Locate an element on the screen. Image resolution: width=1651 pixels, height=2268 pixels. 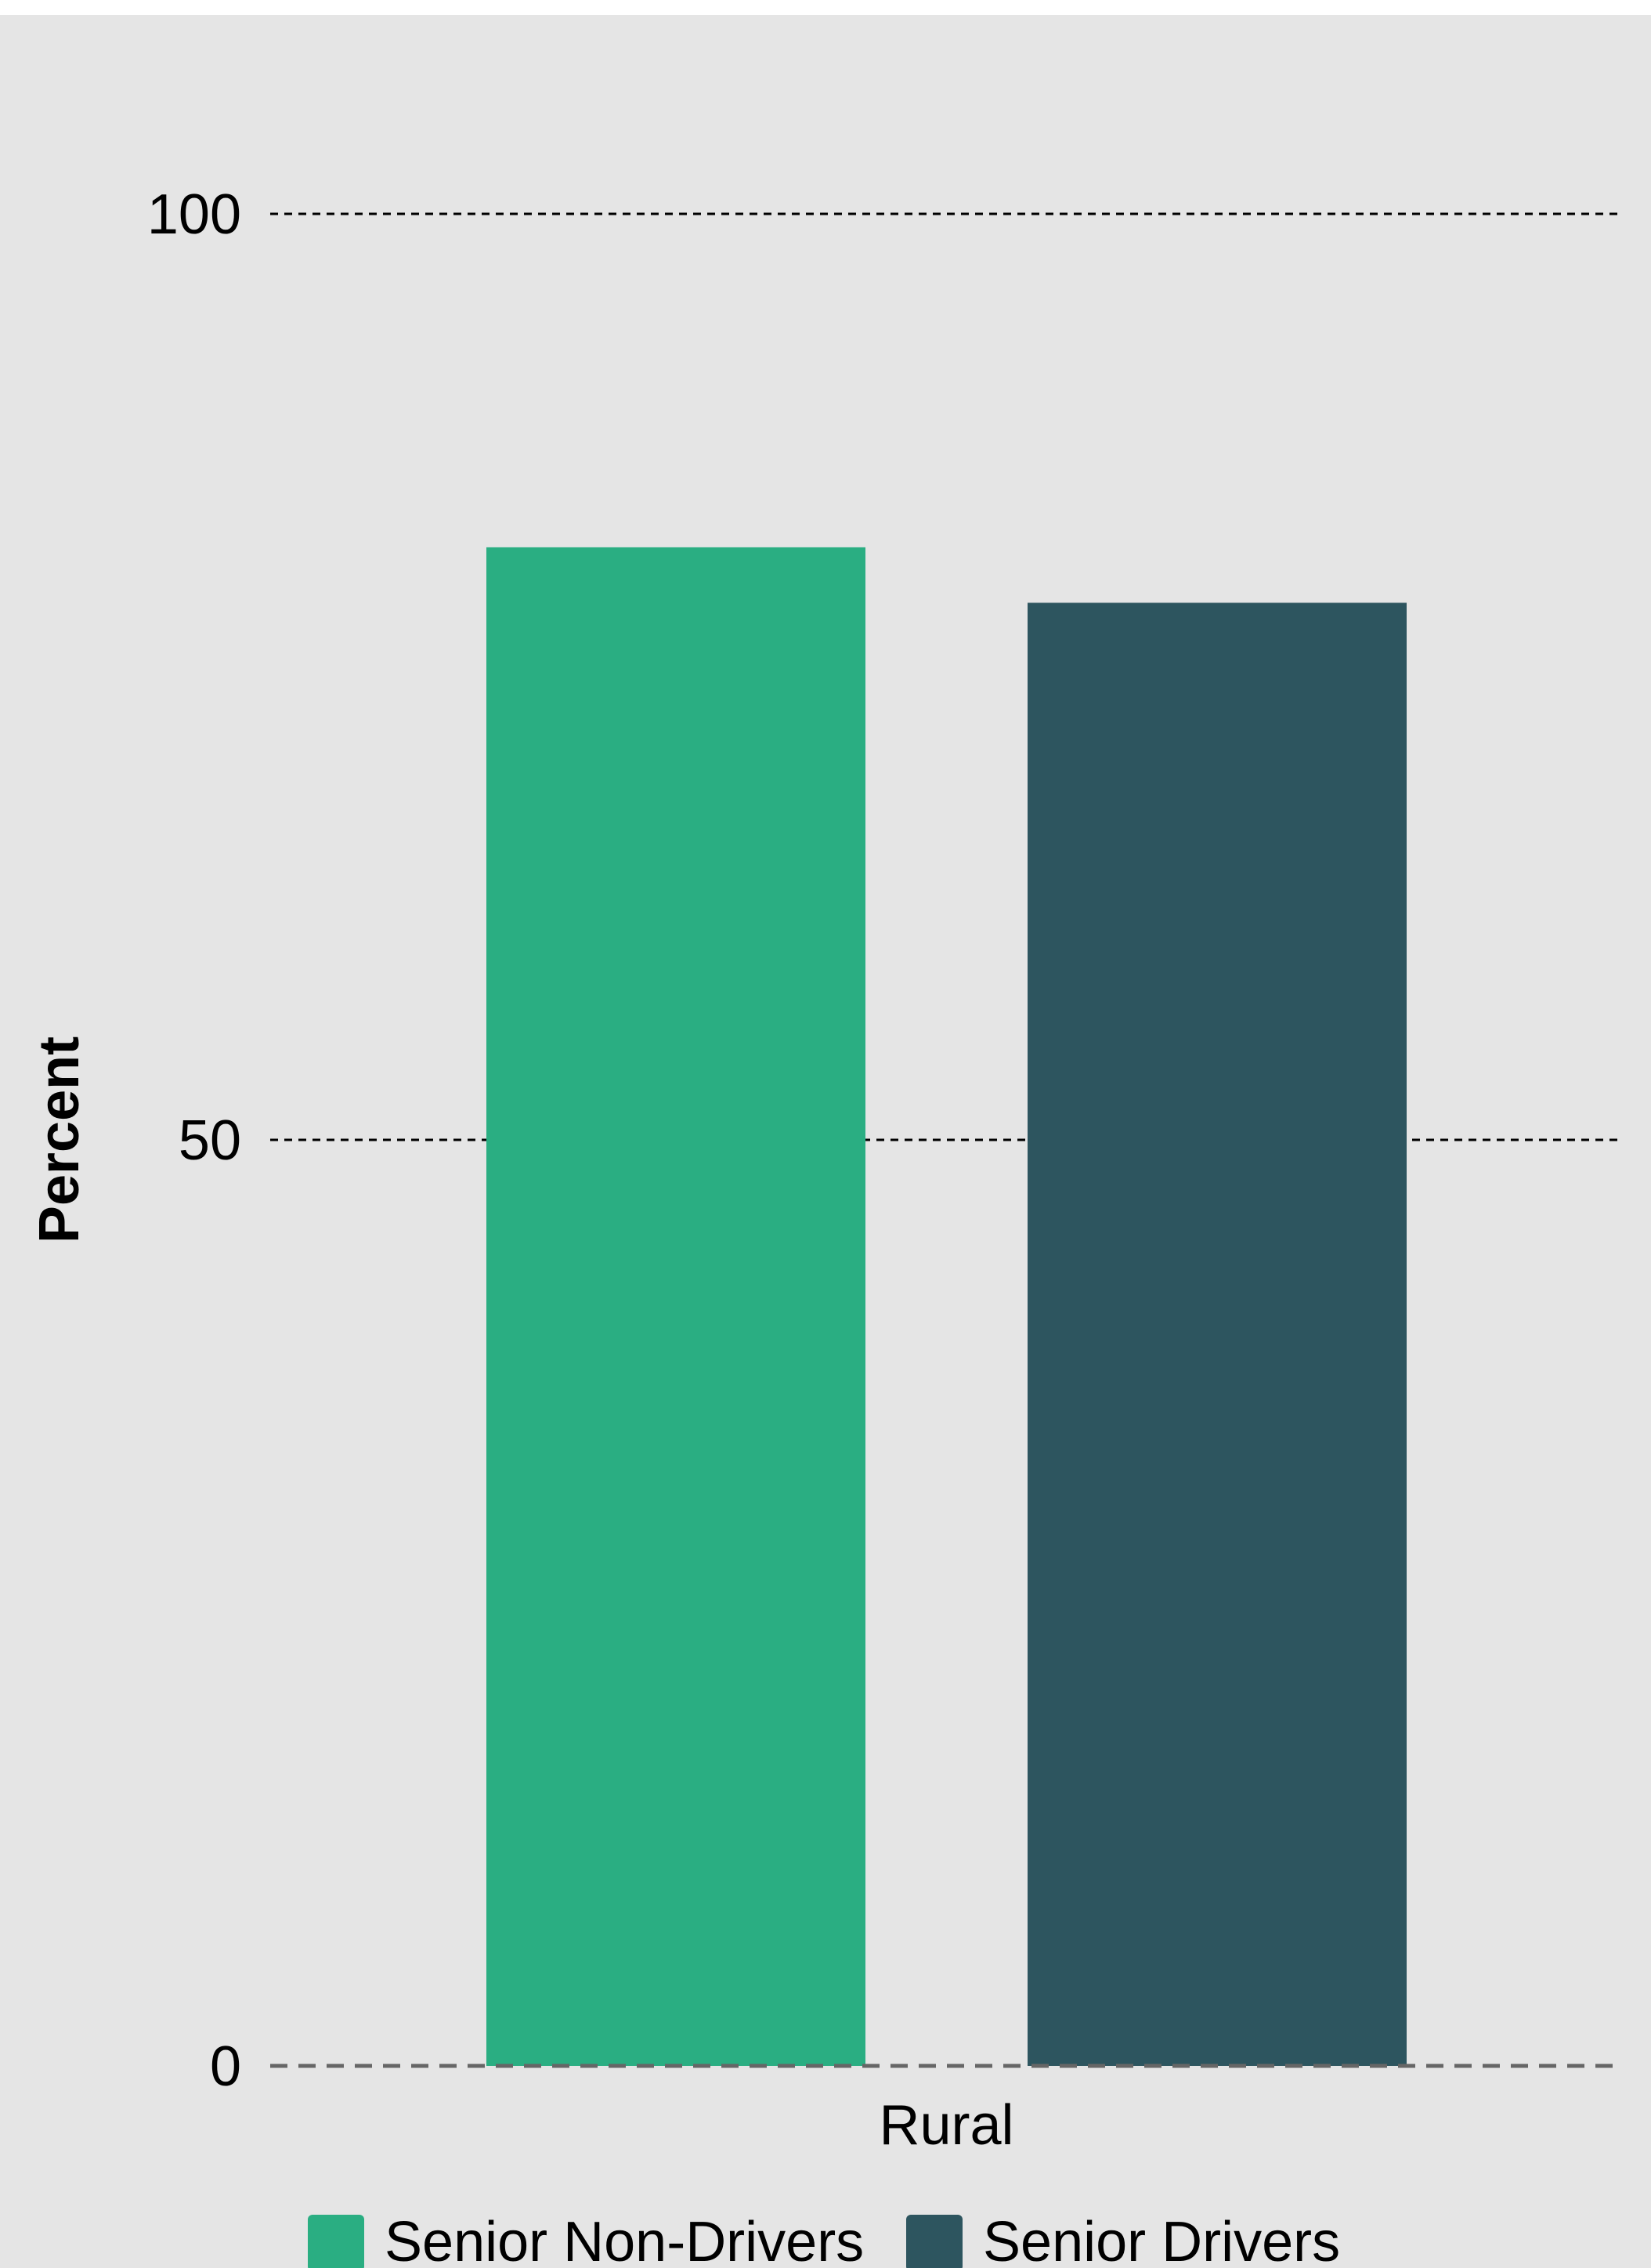
legend-label-senior-drivers: Senior Drivers is located at coordinates (1161, 2239).